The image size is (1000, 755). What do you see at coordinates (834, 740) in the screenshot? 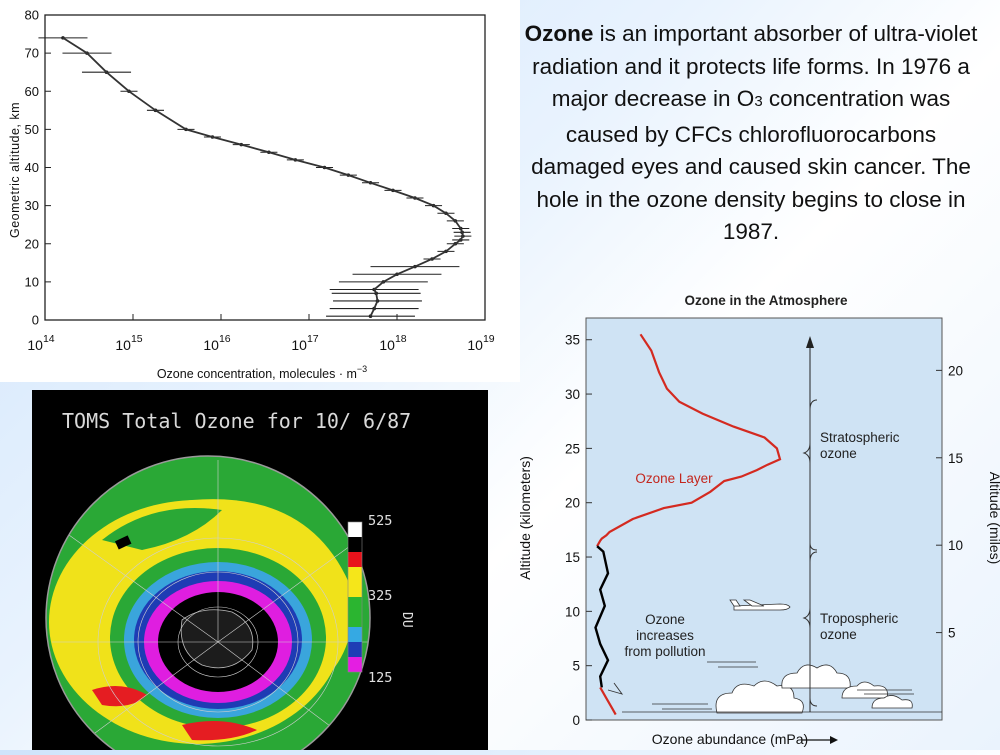
I see `c2-xlabel-arrowhead` at bounding box center [834, 740].